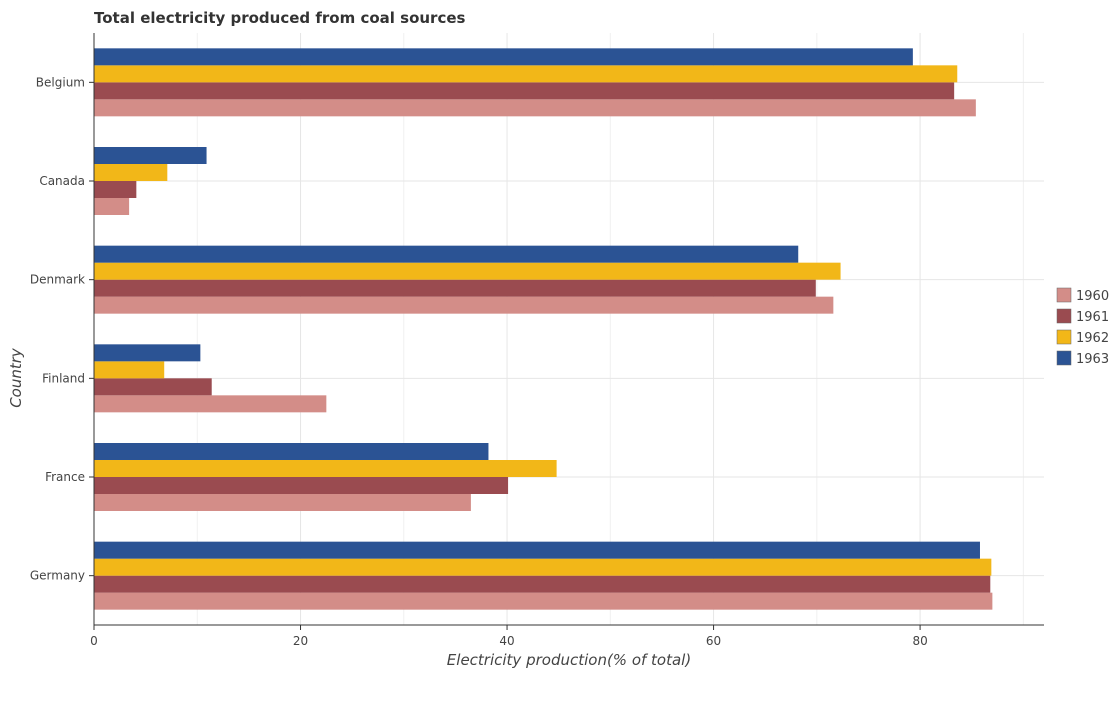 This screenshot has width=1119, height=704. Describe the element at coordinates (543, 601) in the screenshot. I see `bar-germany-1960` at that location.